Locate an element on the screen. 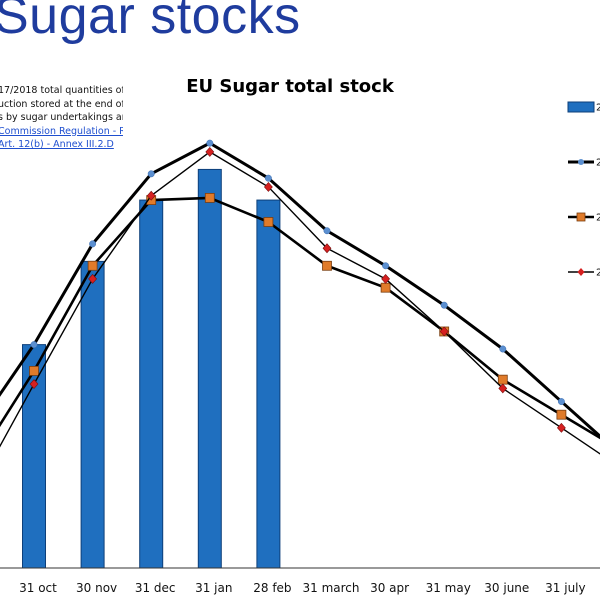 The width and height of the screenshot is (600, 600). source-note-line: uction stored at the end of is located at coordinates (61, 104).